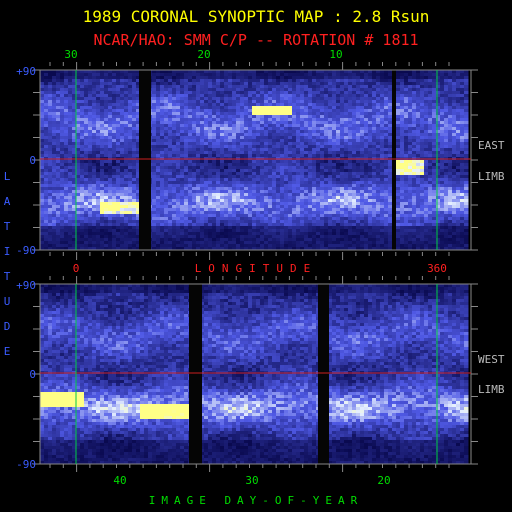 Image resolution: width=512 pixels, height=512 pixels. I want to click on day-tick-30: 30, so click(251, 480).